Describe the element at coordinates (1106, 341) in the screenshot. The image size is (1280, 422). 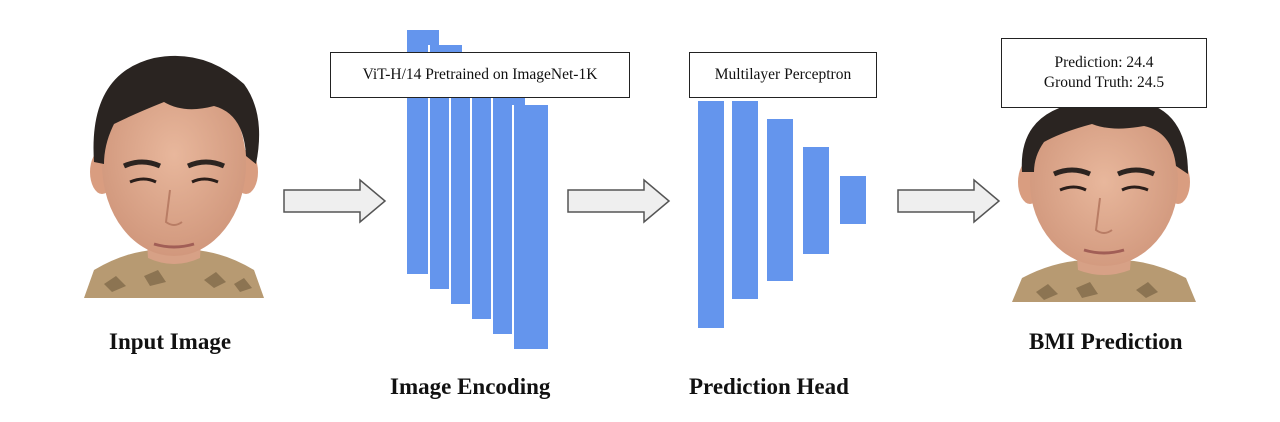
I see `bmi-prediction-label: BMI Prediction` at that location.